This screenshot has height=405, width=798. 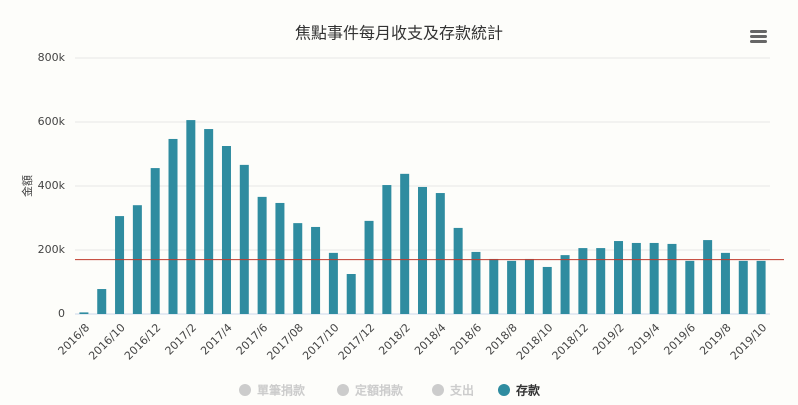 What do you see at coordinates (52, 249) in the screenshot?
I see `y-tick-label: 200k` at bounding box center [52, 249].